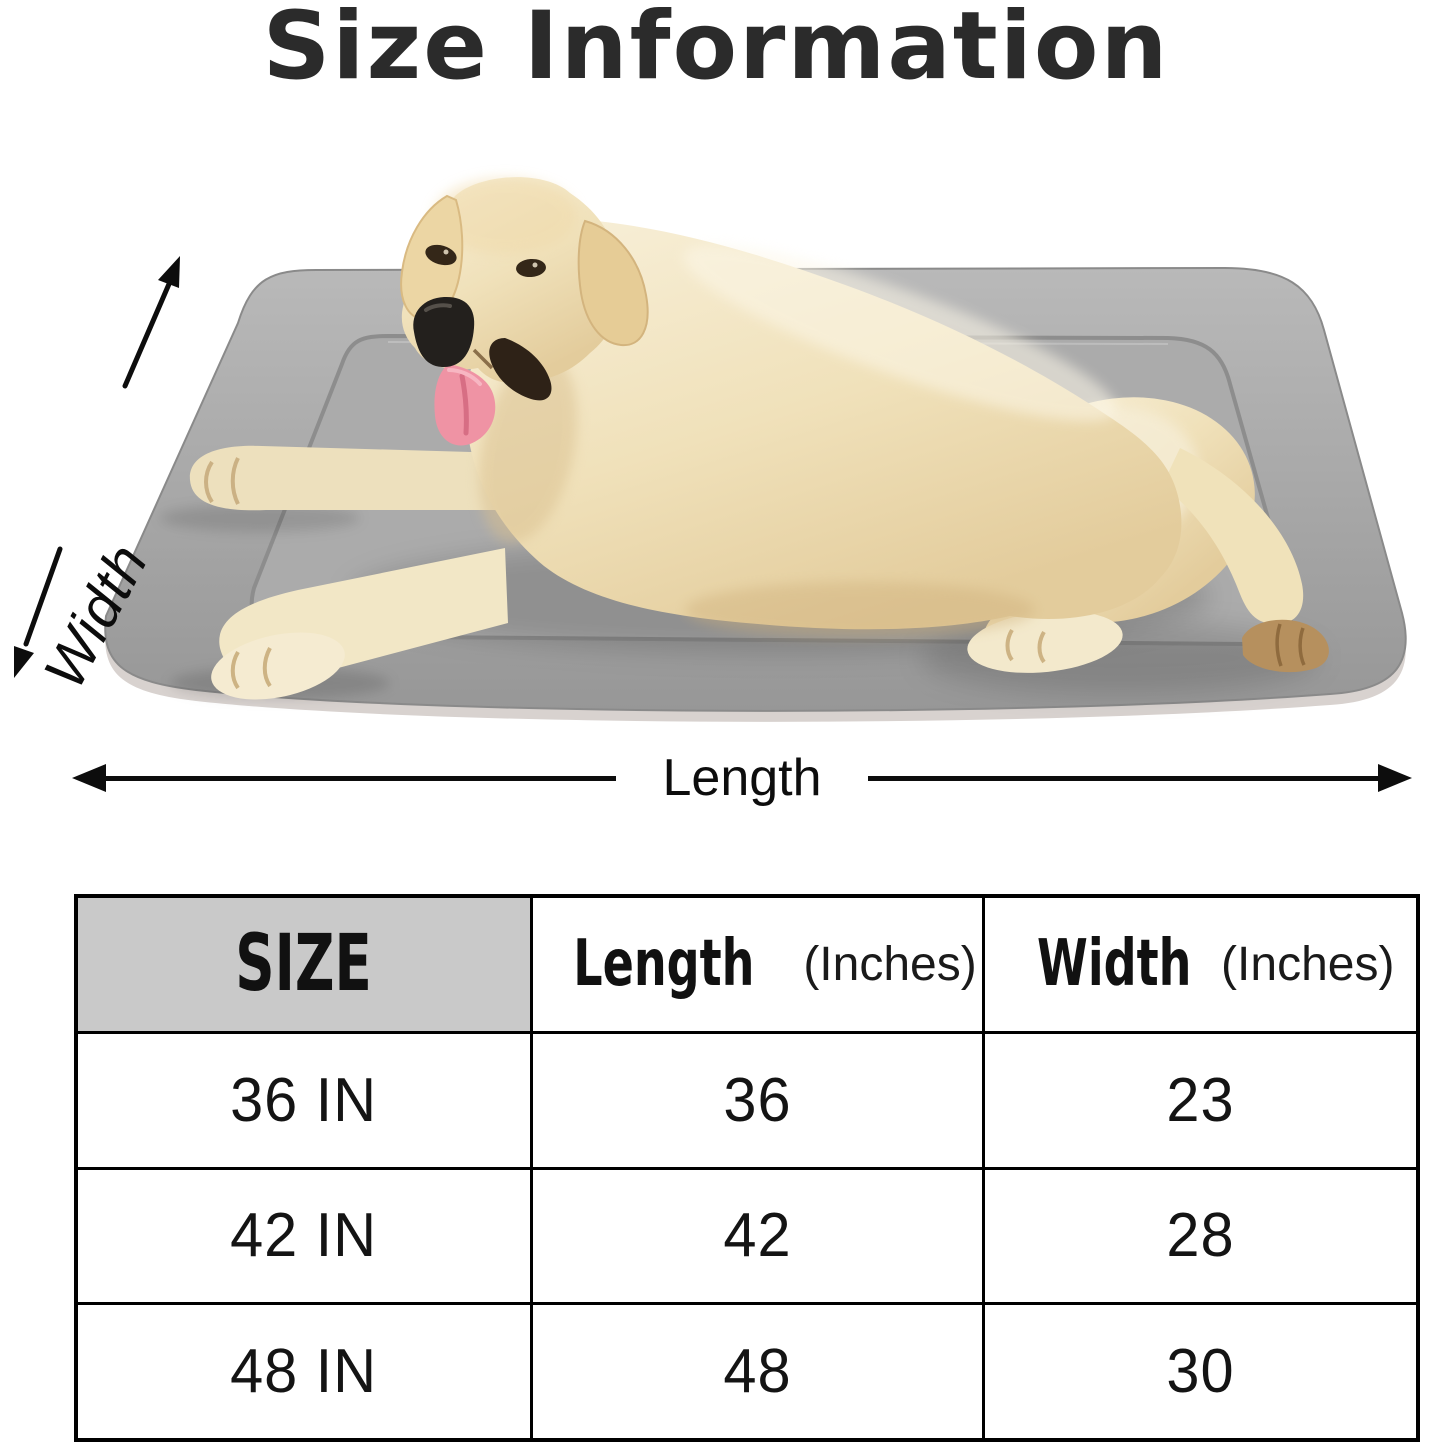 This screenshot has width=1432, height=1444. What do you see at coordinates (524, 311) in the screenshot?
I see `dog-head` at bounding box center [524, 311].